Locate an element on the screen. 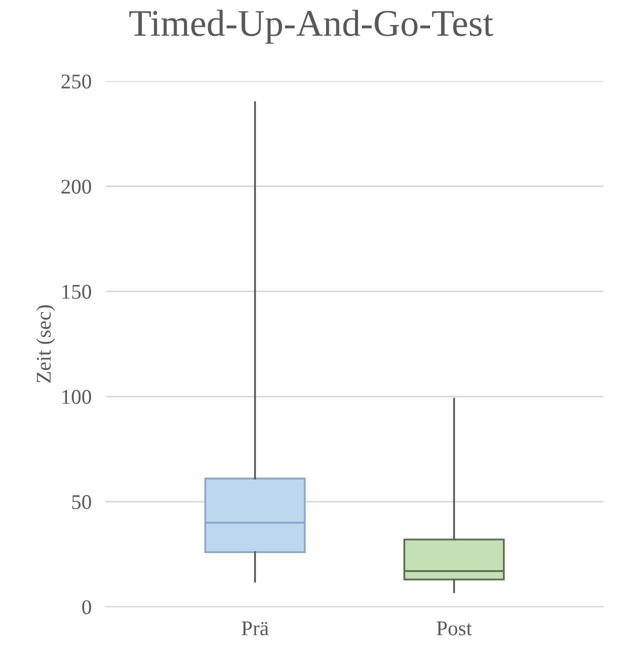  y-tick-label: 150 is located at coordinates (77, 291).